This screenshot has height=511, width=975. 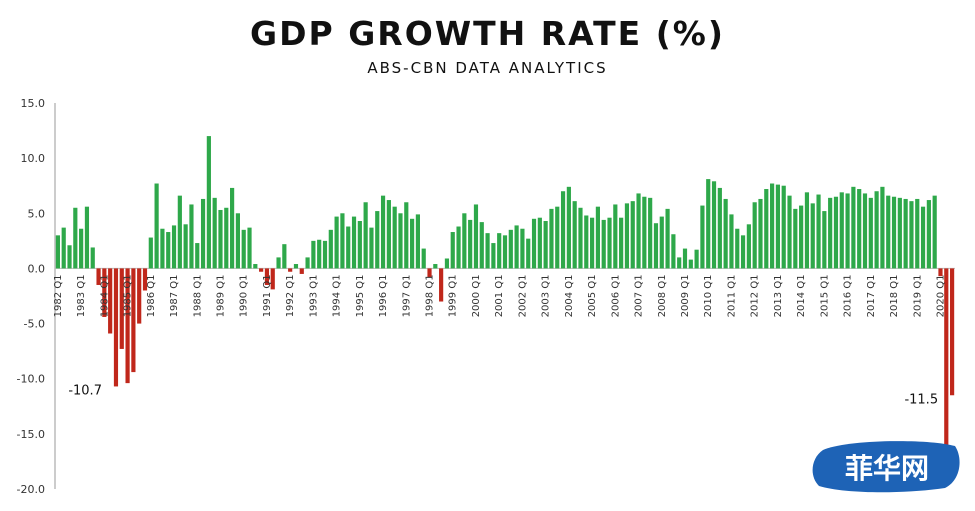 What do you see at coordinates (33, 103) in the screenshot?
I see `y-tick-label: 15.0` at bounding box center [33, 103].